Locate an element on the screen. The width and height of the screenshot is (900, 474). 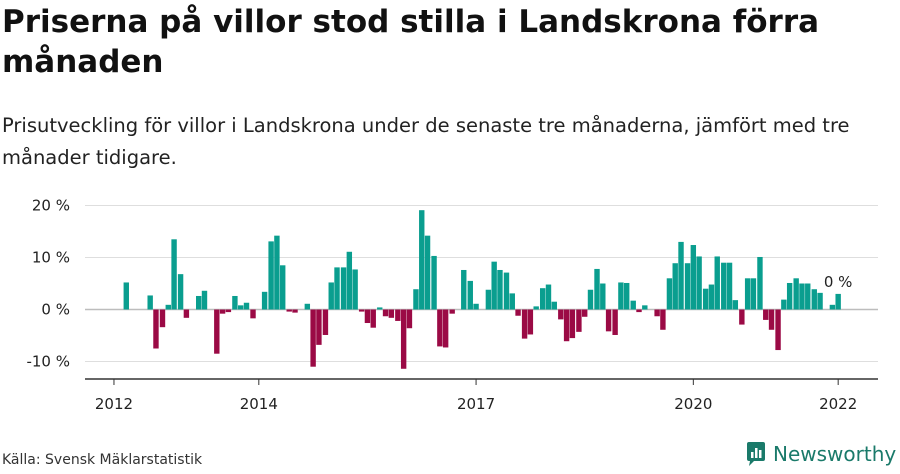
x-tick-label: 2022 is located at coordinates (838, 404).